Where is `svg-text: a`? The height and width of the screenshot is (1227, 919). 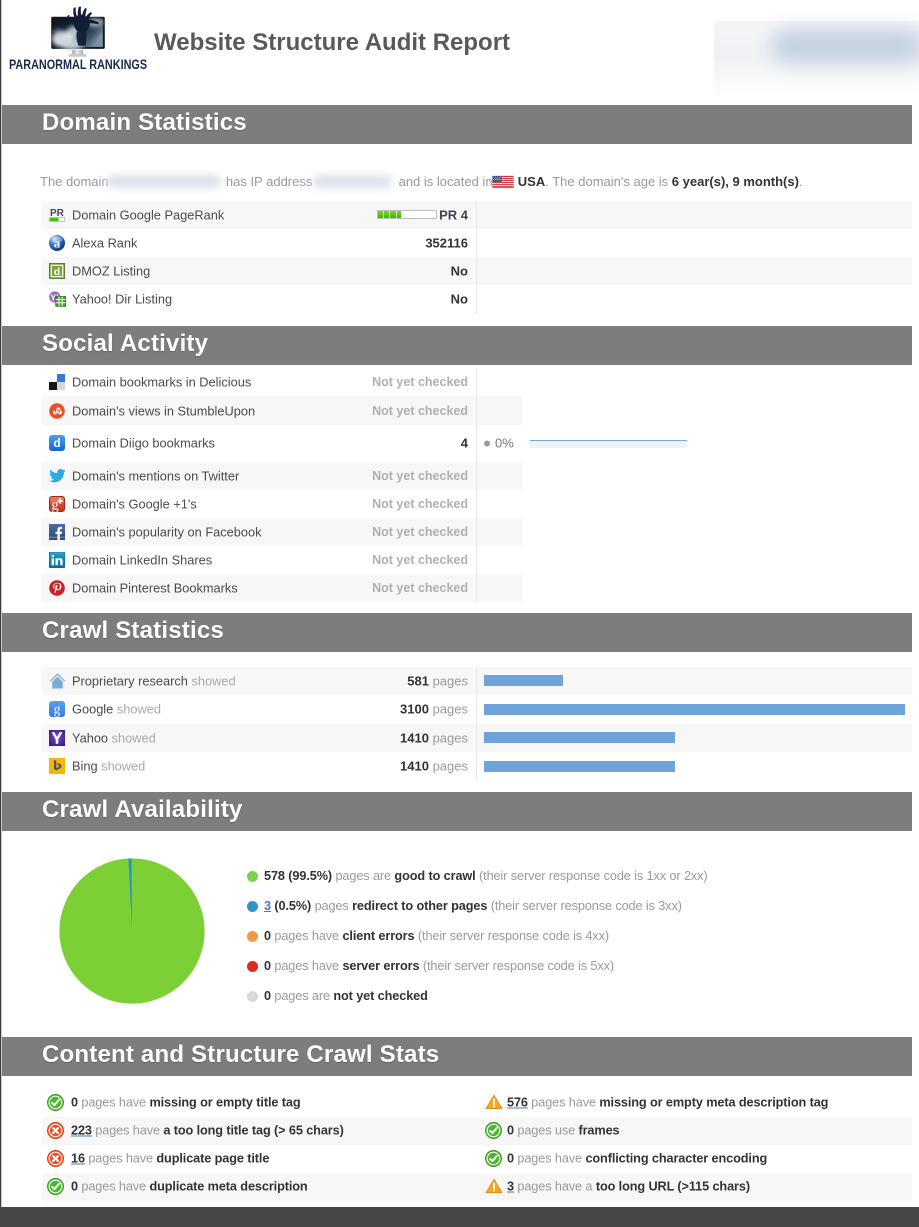
svg-text: a is located at coordinates (57, 242).